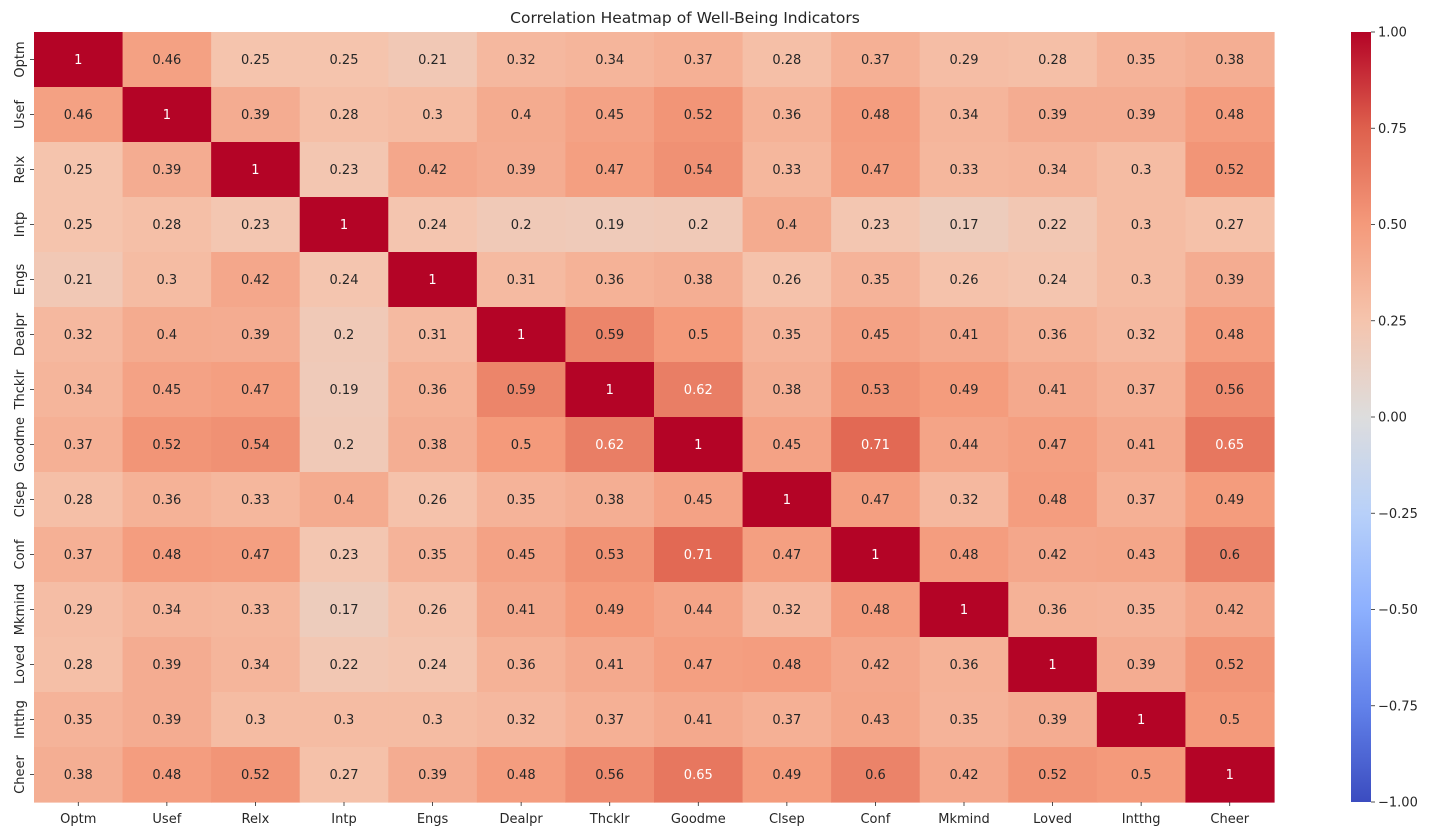  I want to click on cell-value-label: 0.44, so click(698, 610).